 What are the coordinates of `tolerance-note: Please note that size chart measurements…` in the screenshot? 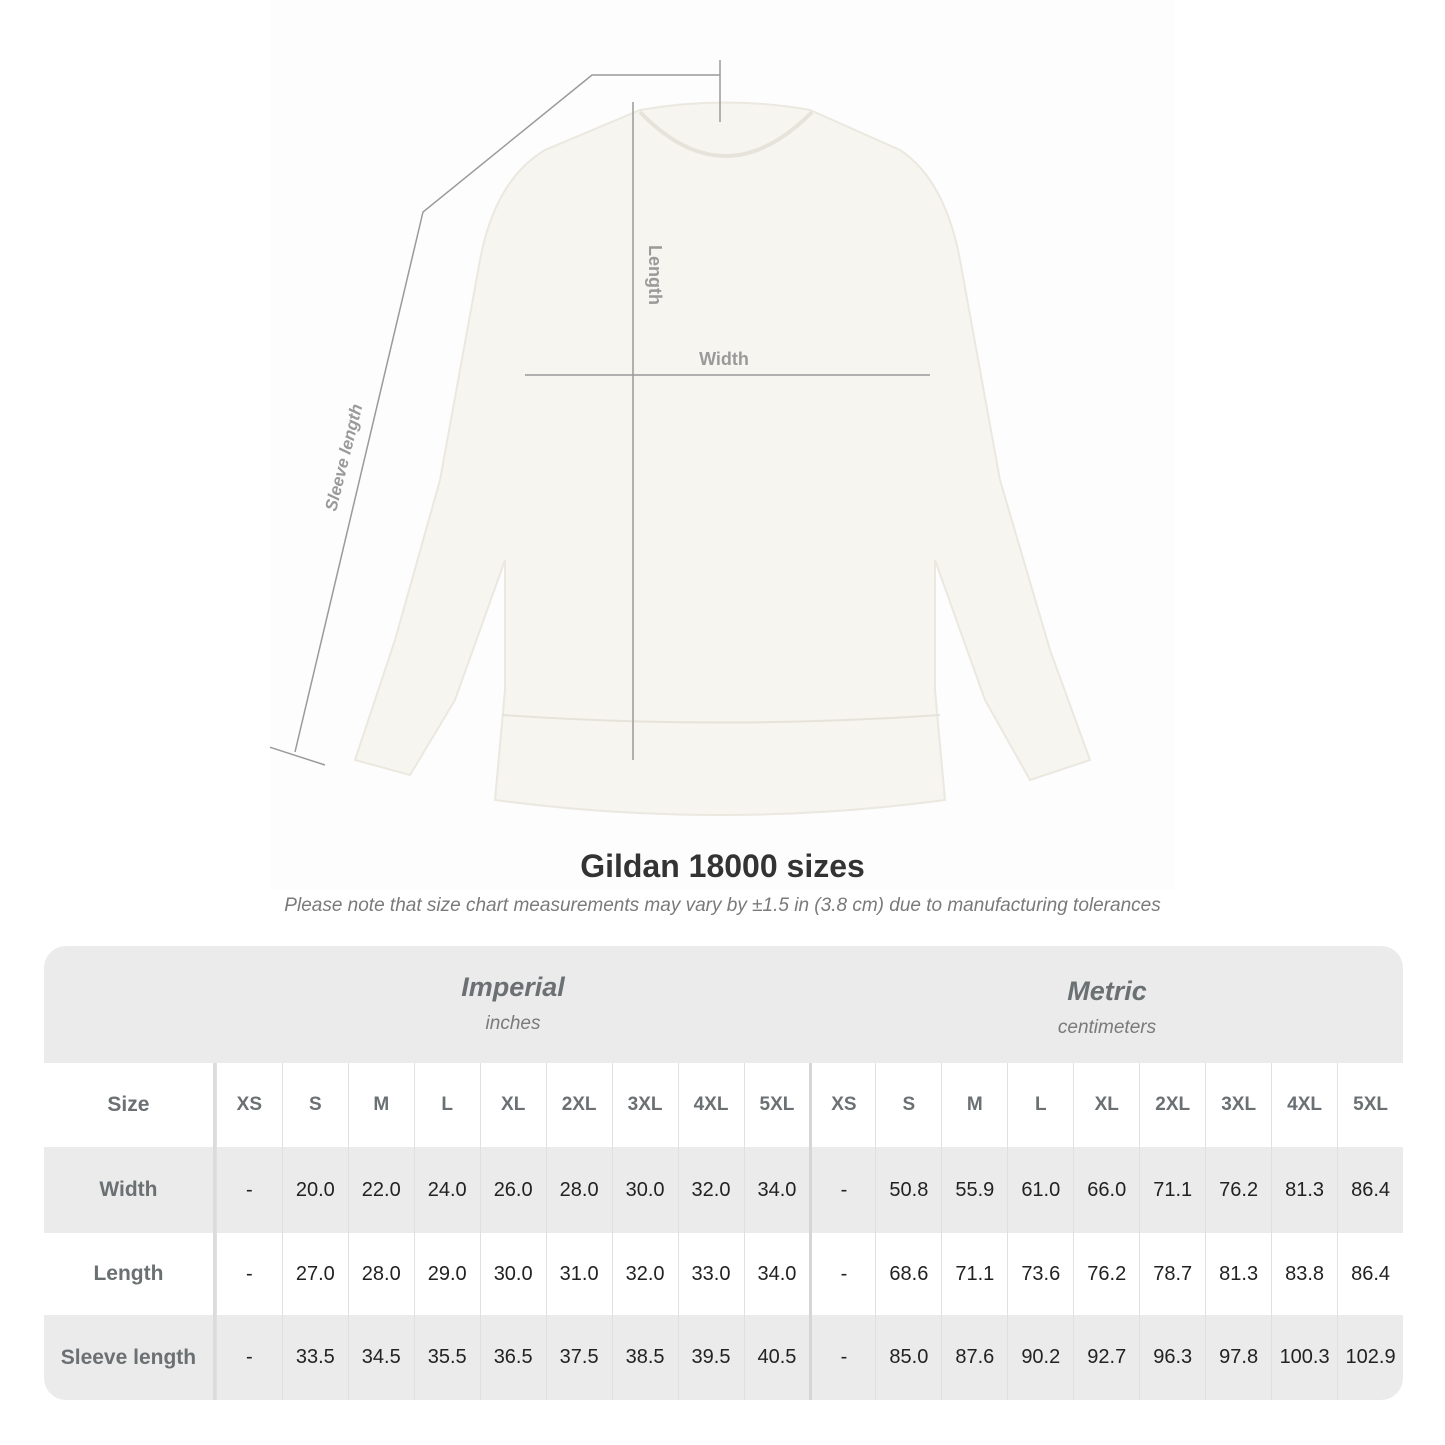 It's located at (722, 905).